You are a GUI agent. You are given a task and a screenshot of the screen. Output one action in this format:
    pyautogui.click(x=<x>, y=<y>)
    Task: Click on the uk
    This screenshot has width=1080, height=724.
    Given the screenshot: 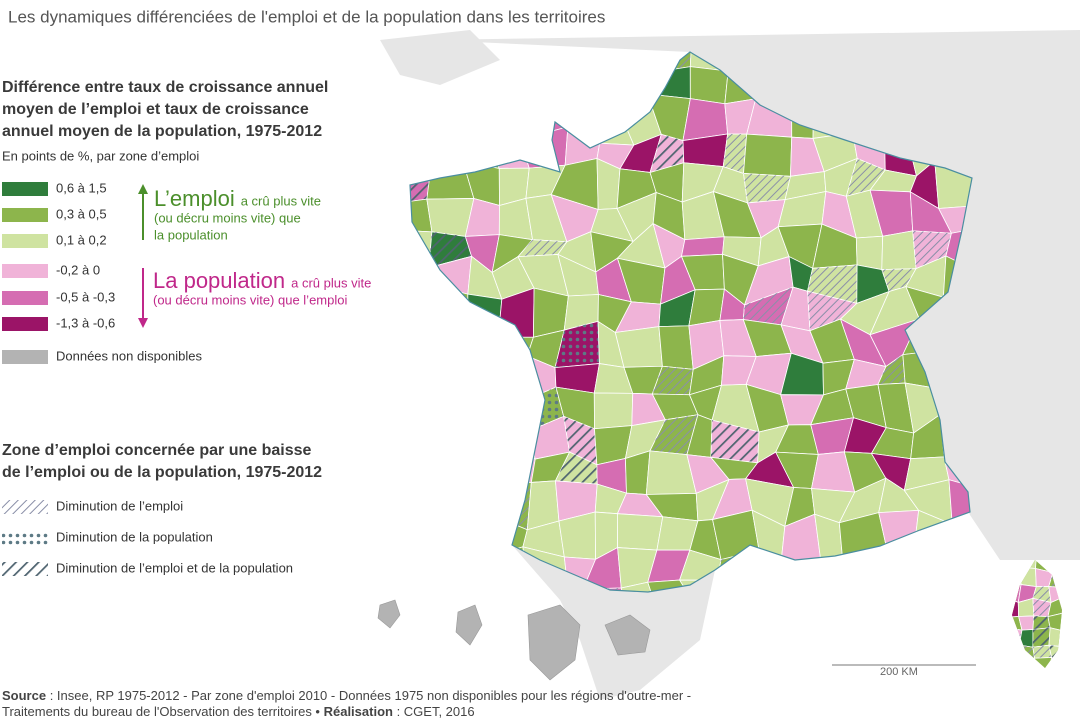 What is the action you would take?
    pyautogui.click(x=440, y=57)
    